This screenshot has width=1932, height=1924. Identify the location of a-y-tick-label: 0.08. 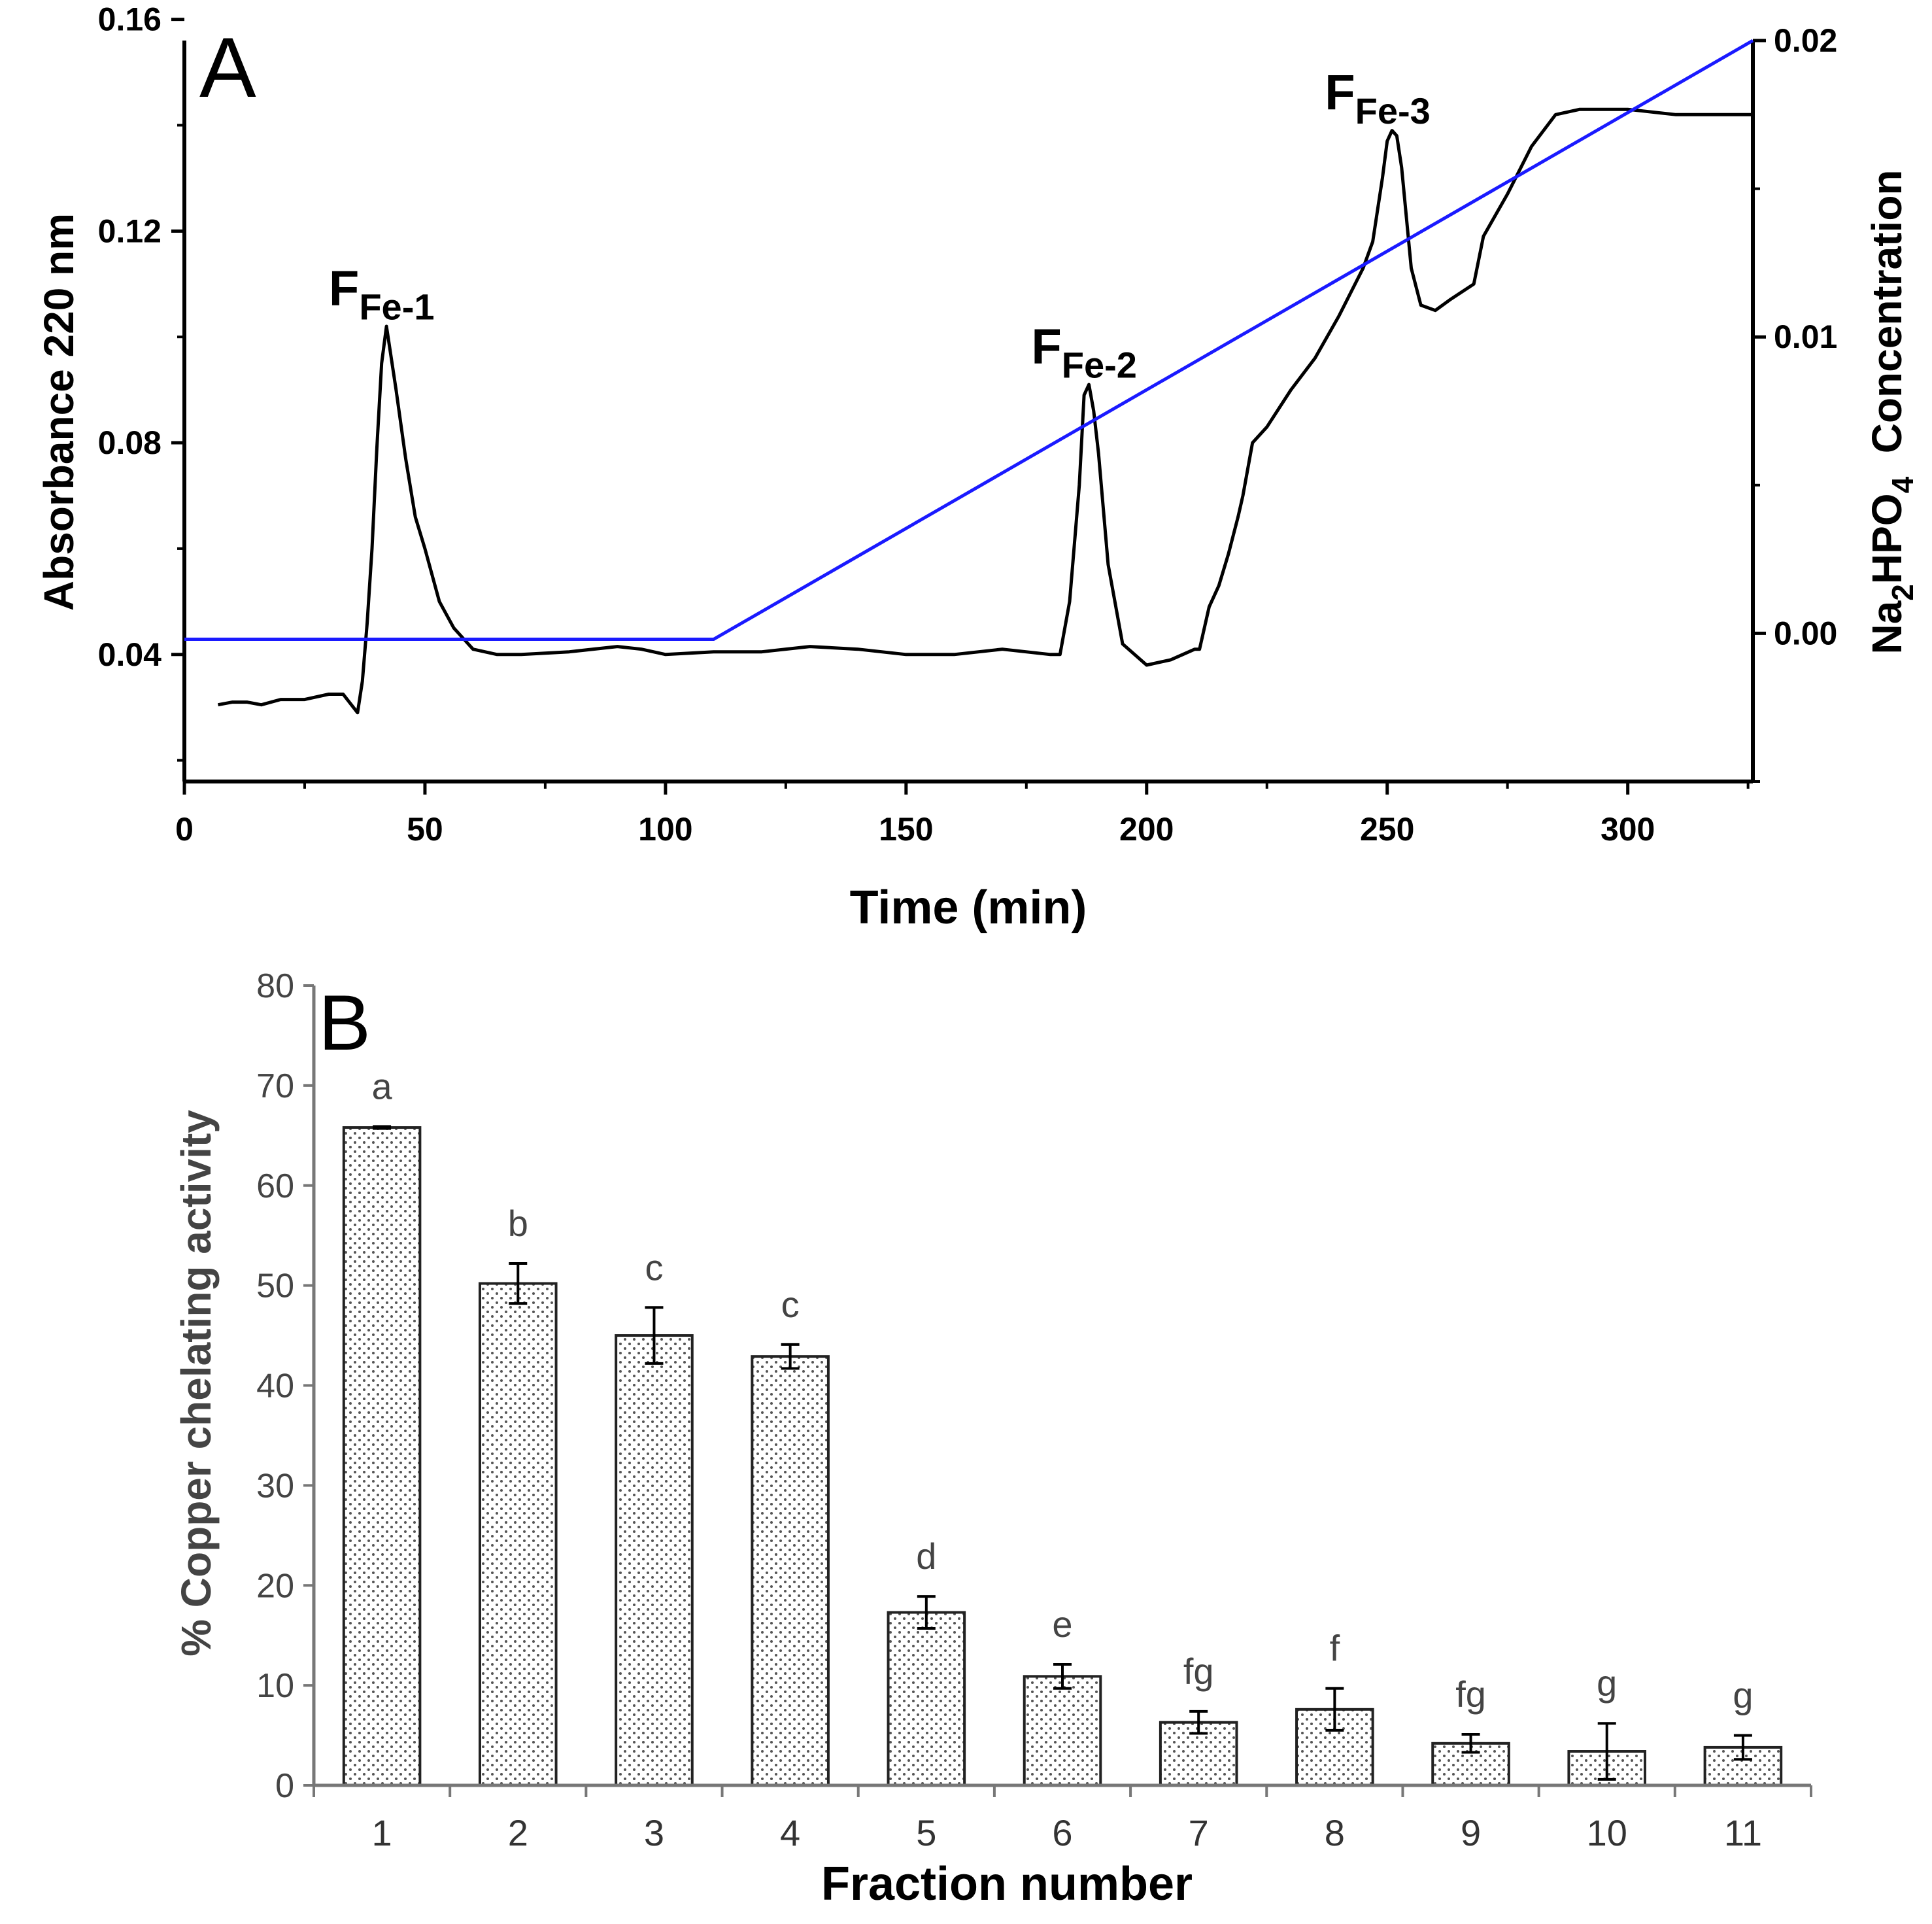
(129, 442).